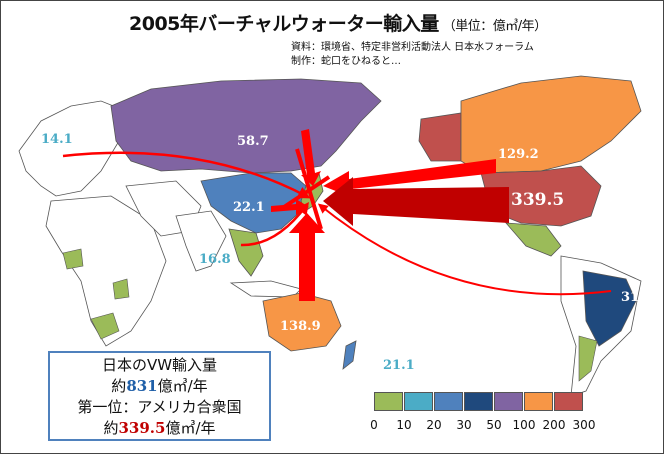 The height and width of the screenshot is (454, 664). I want to click on value-label-australia: 138.9, so click(300, 326).